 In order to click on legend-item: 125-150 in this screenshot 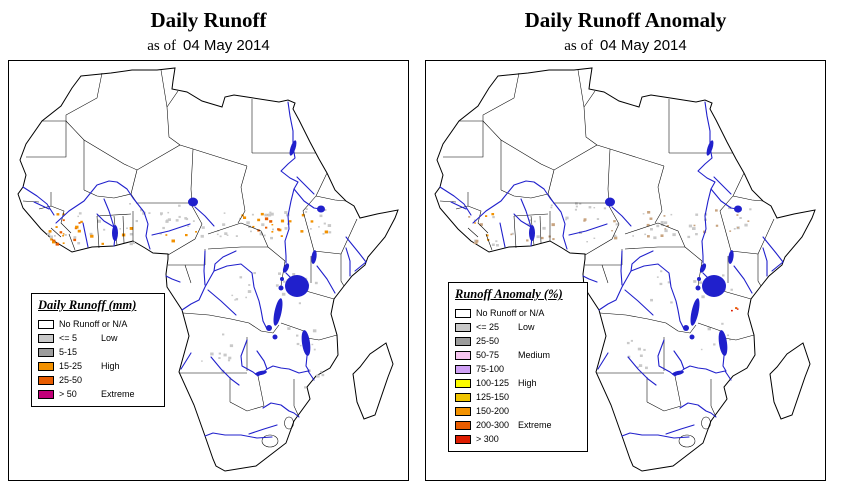, I will do `click(518, 397)`.